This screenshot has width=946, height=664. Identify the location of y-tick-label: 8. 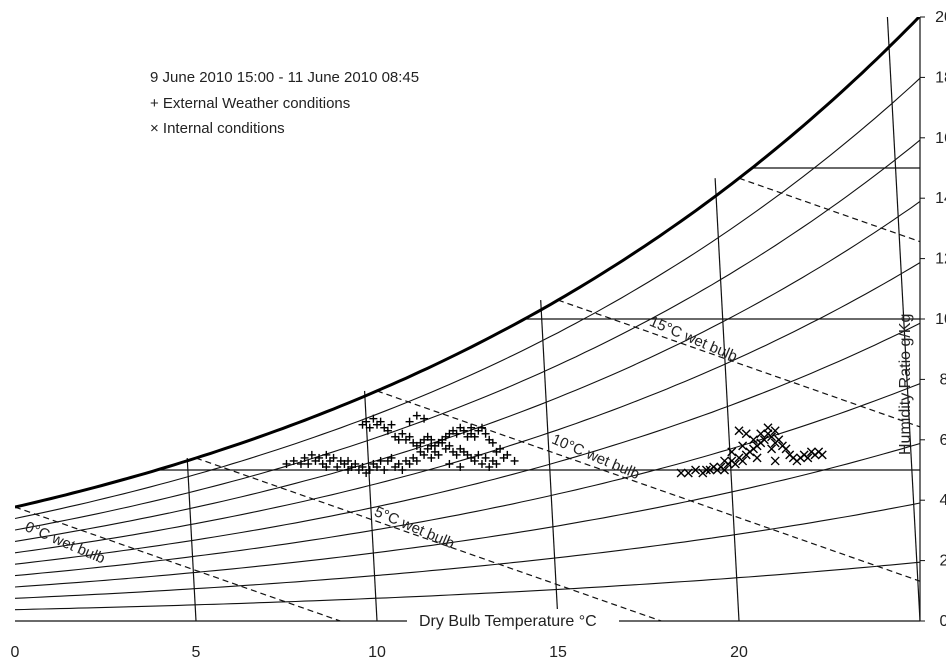
(943, 379).